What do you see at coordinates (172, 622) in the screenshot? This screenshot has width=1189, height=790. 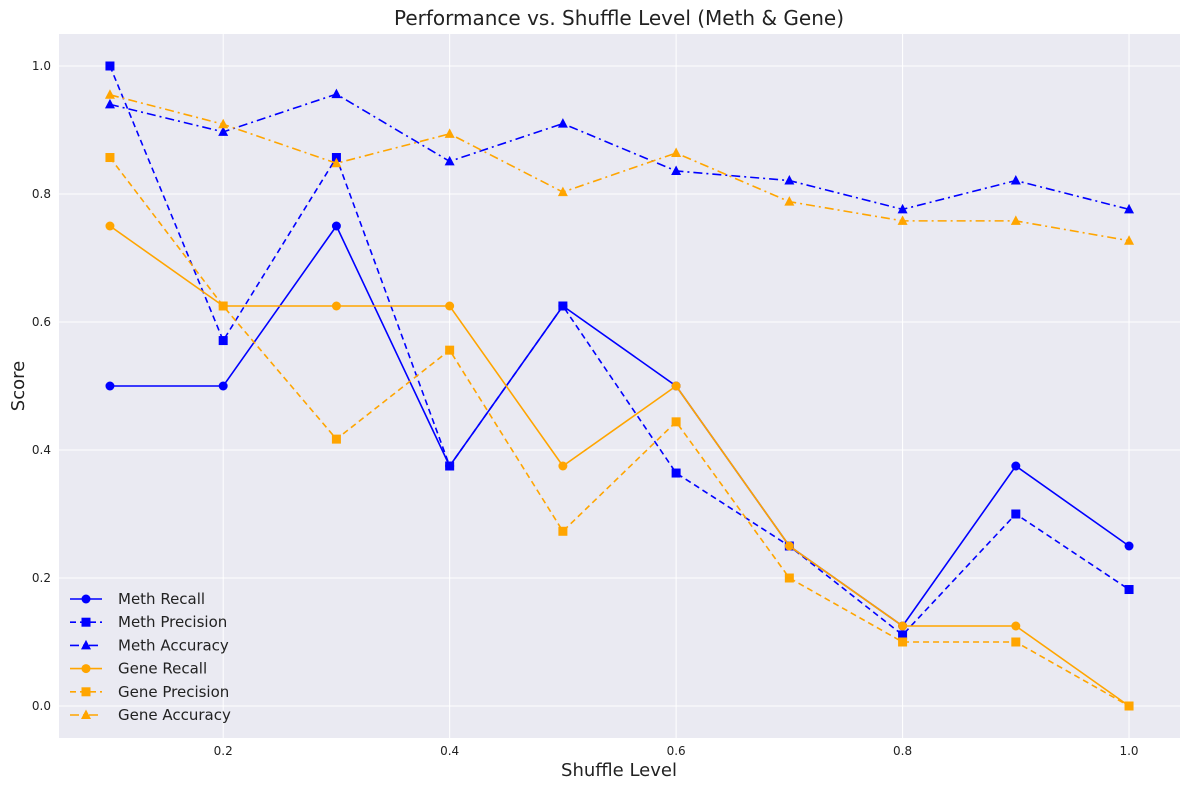 I see `legend-label: Meth Precision` at bounding box center [172, 622].